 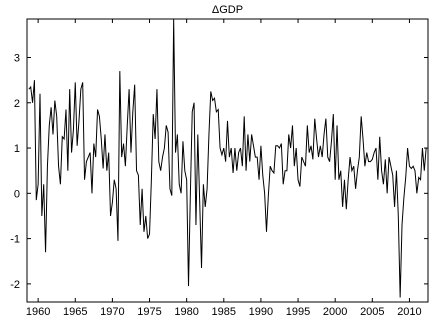 I want to click on x-tick-label: 1975, so click(x=149, y=312).